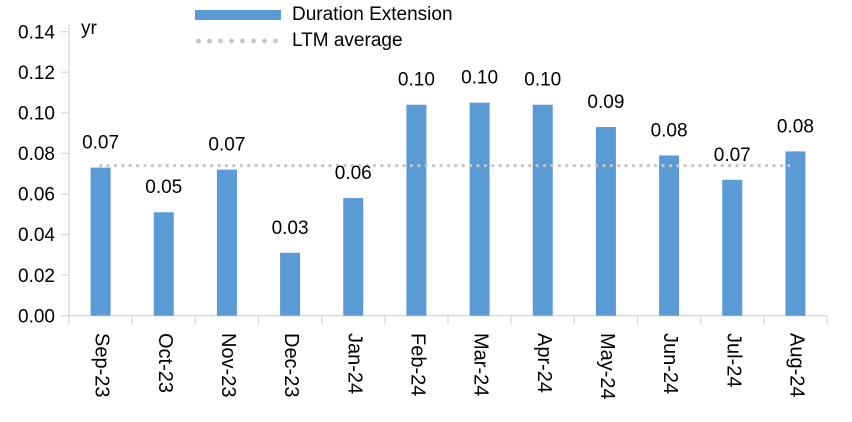 This screenshot has height=422, width=852. I want to click on legend-label-duration-extension: Duration Extension, so click(372, 14).